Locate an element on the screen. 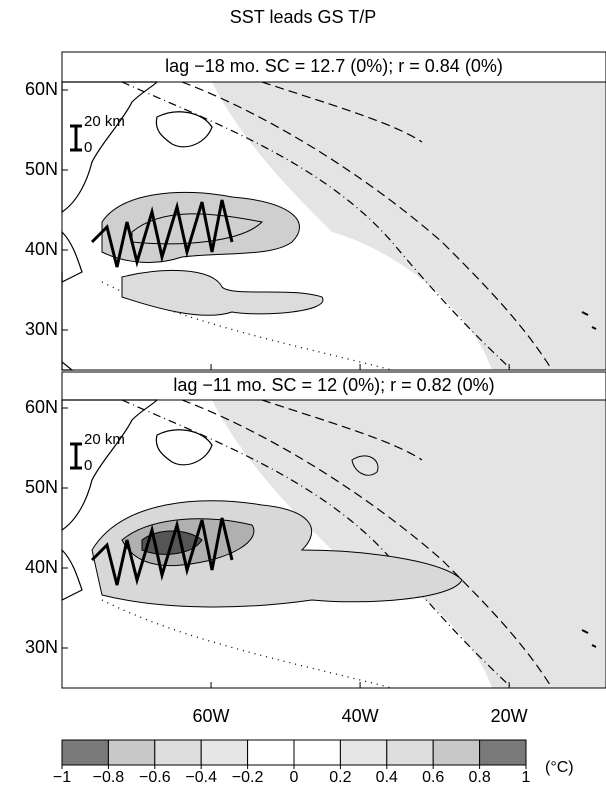 The image size is (606, 794). colorbar-tick-label: 0 is located at coordinates (294, 777).